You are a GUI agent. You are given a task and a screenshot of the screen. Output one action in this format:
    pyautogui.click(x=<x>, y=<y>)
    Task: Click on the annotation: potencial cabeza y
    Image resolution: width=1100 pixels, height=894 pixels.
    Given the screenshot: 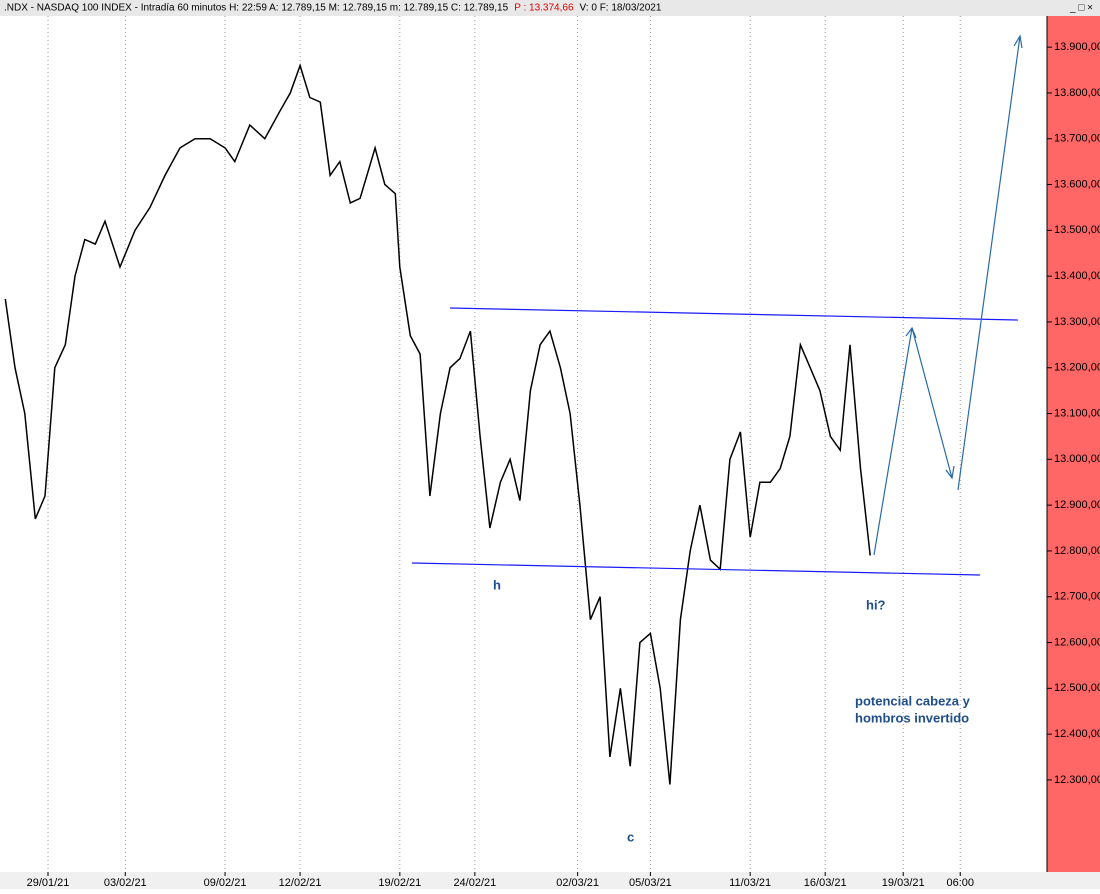 What is the action you would take?
    pyautogui.click(x=913, y=700)
    